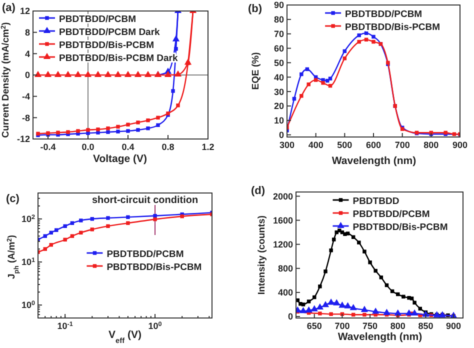  I want to click on x-tick-label: 850, so click(426, 326).